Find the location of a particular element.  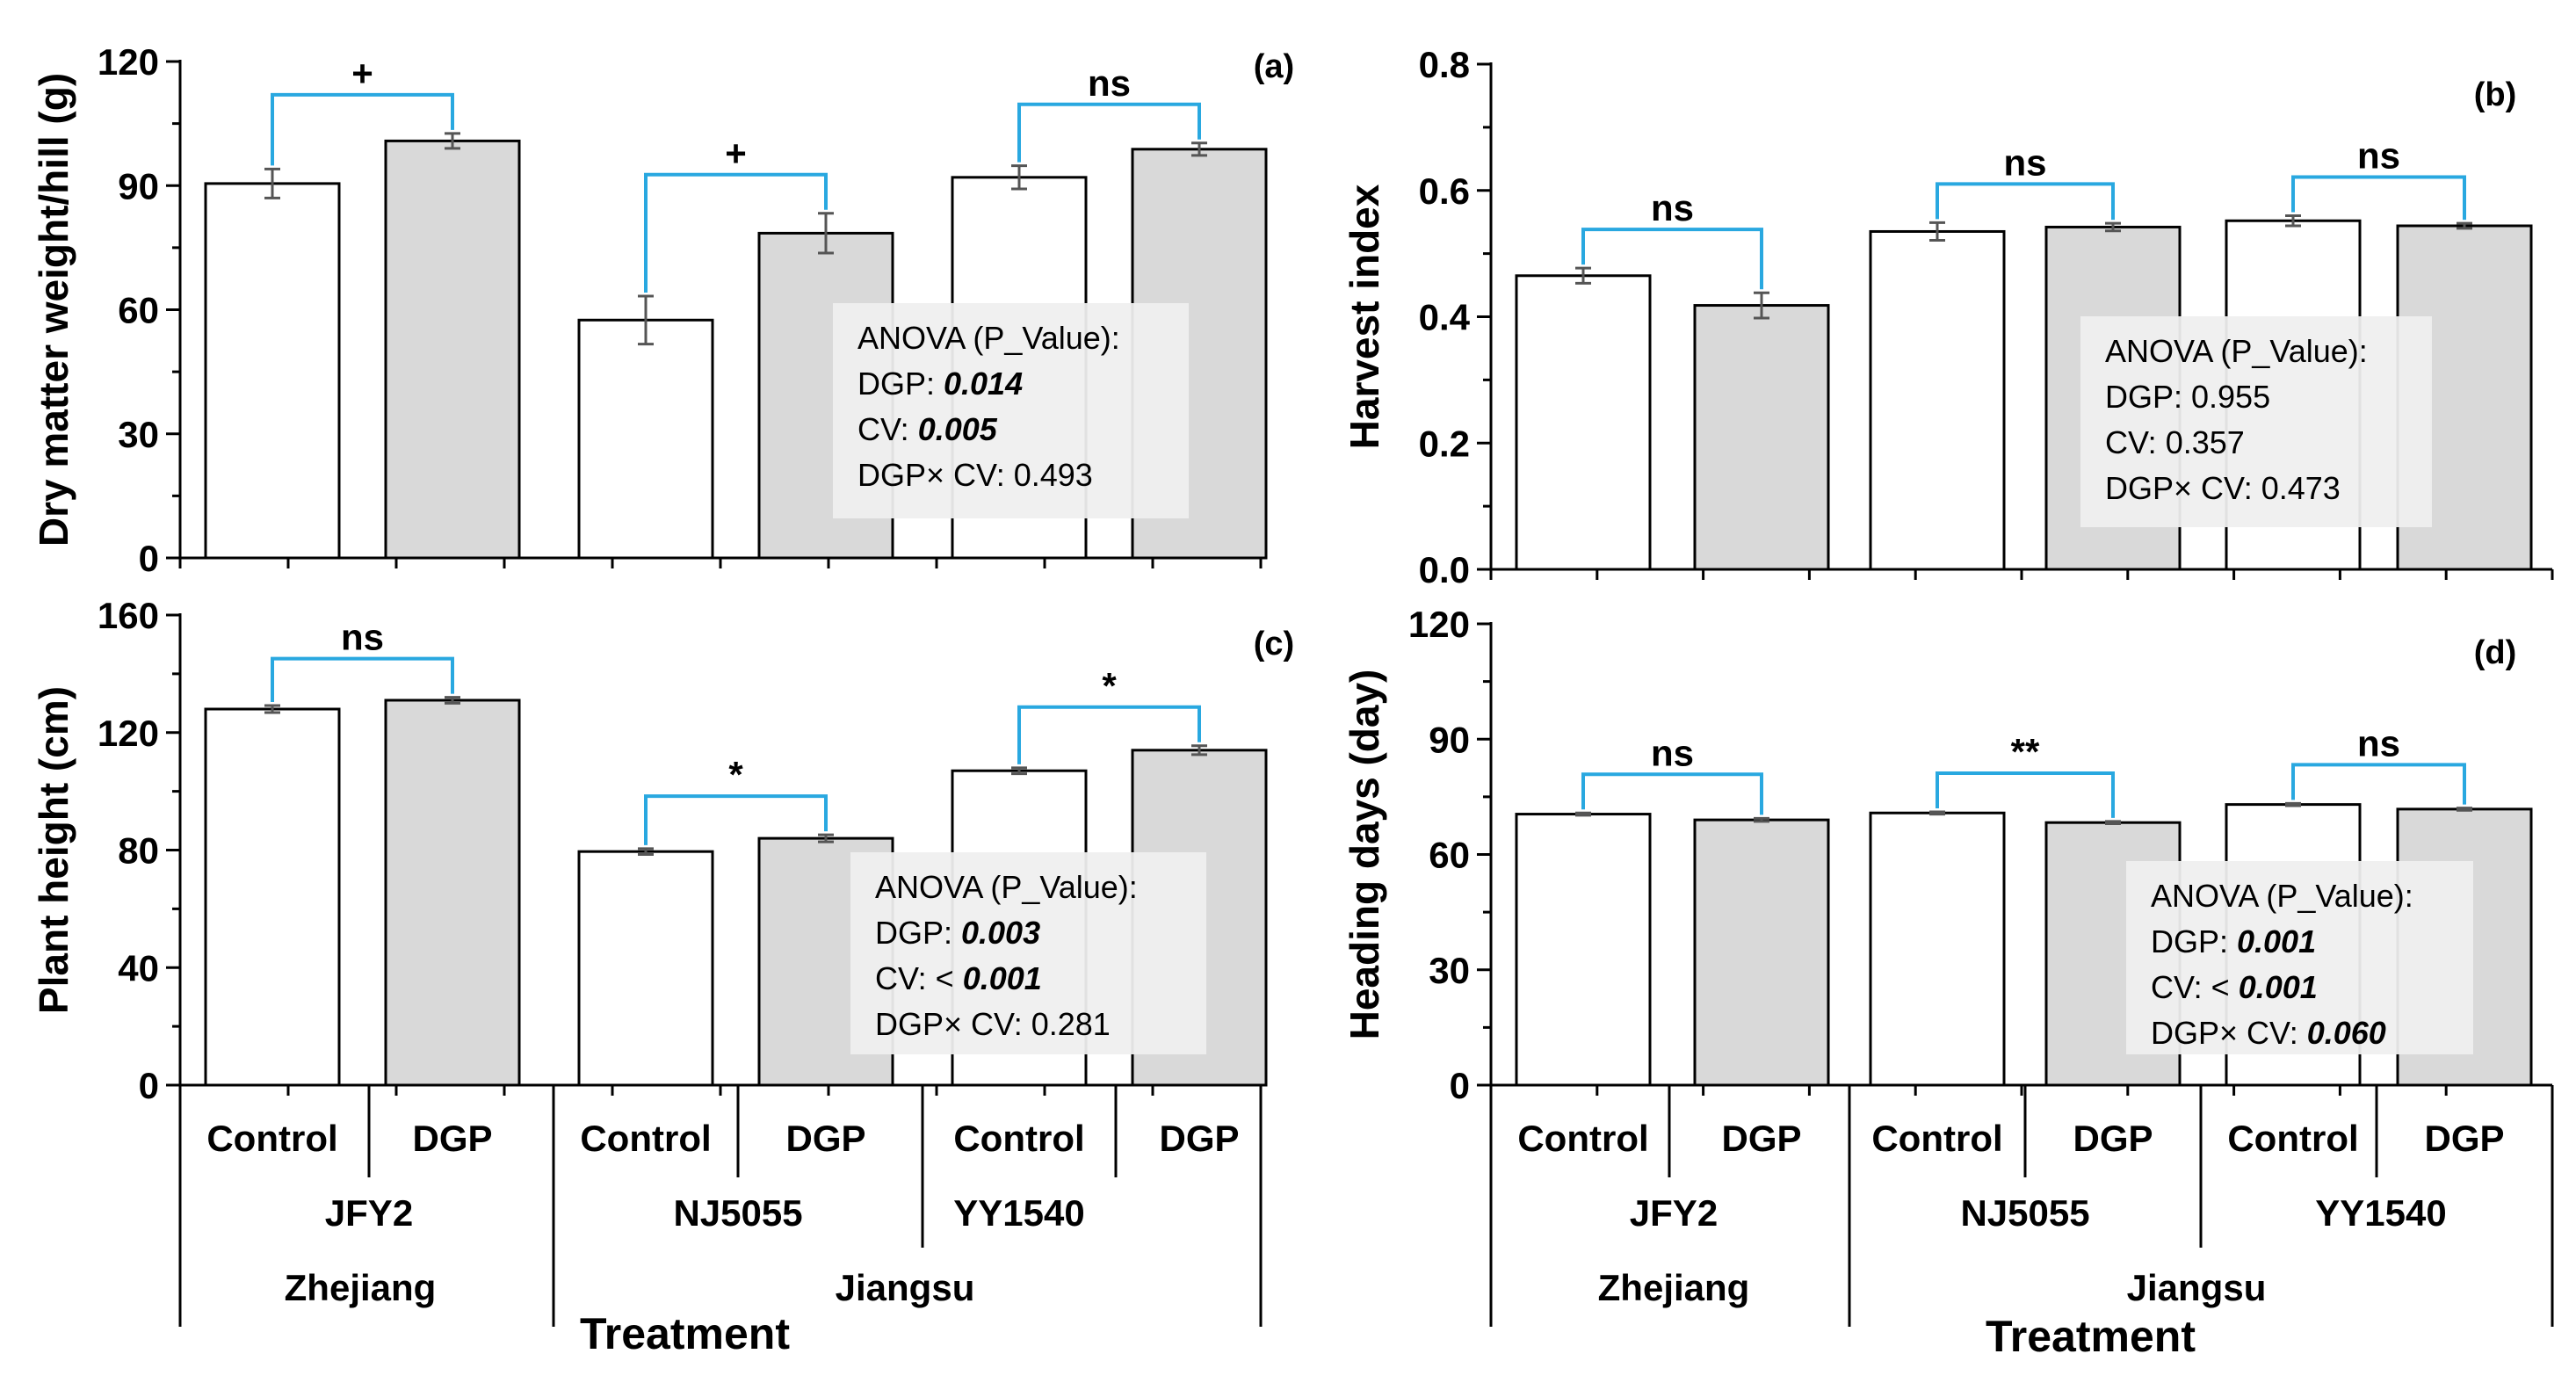

anova-p-value: 0.014 is located at coordinates (983, 384).